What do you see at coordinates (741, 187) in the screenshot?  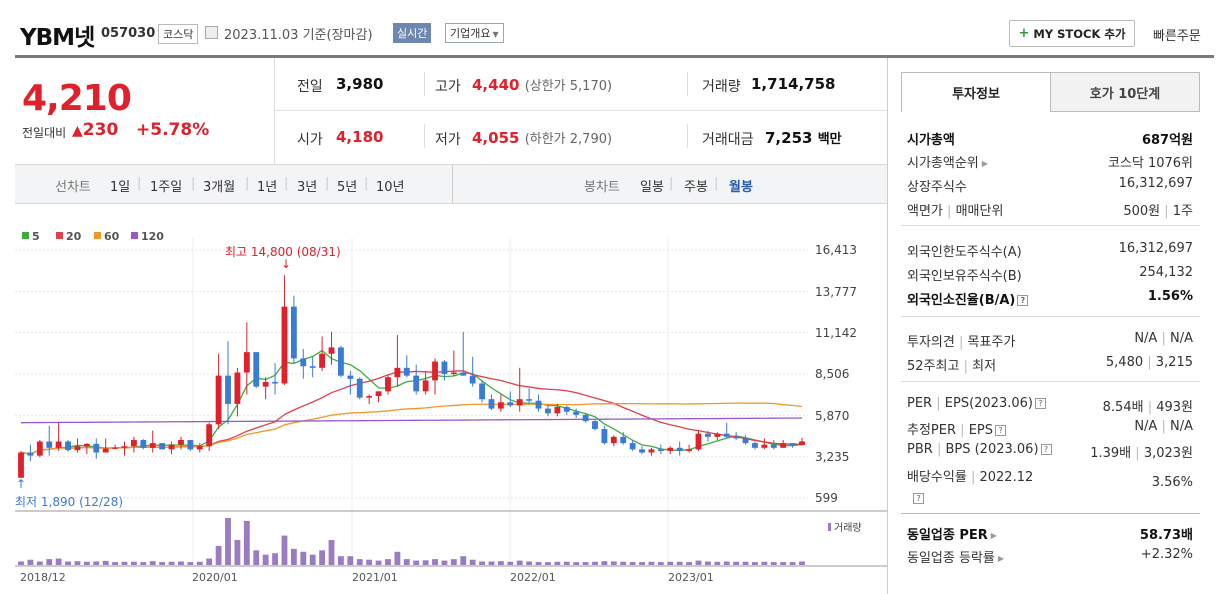 I see `candle-monthly: 월봉` at bounding box center [741, 187].